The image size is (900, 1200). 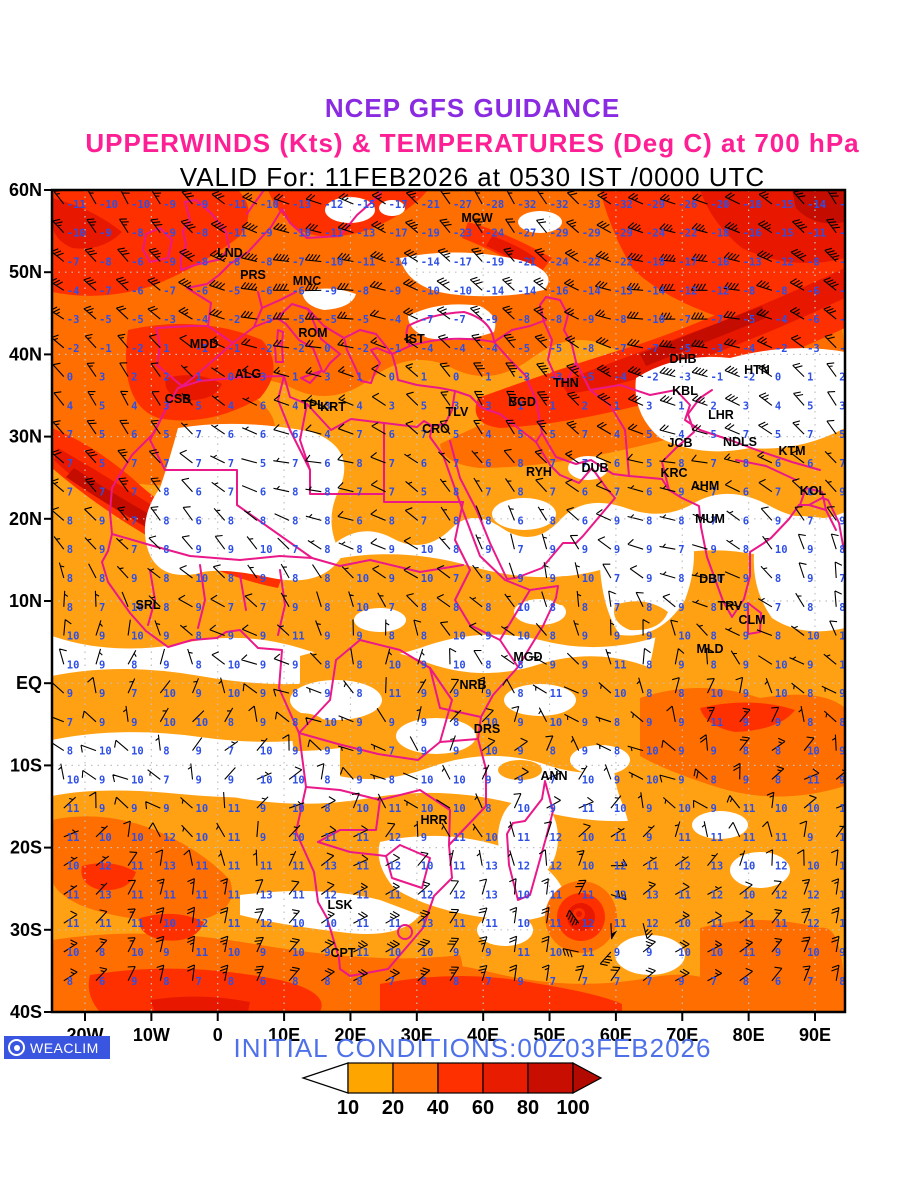 What do you see at coordinates (57, 1047) in the screenshot?
I see `weaclim-logo: WEACLIM` at bounding box center [57, 1047].